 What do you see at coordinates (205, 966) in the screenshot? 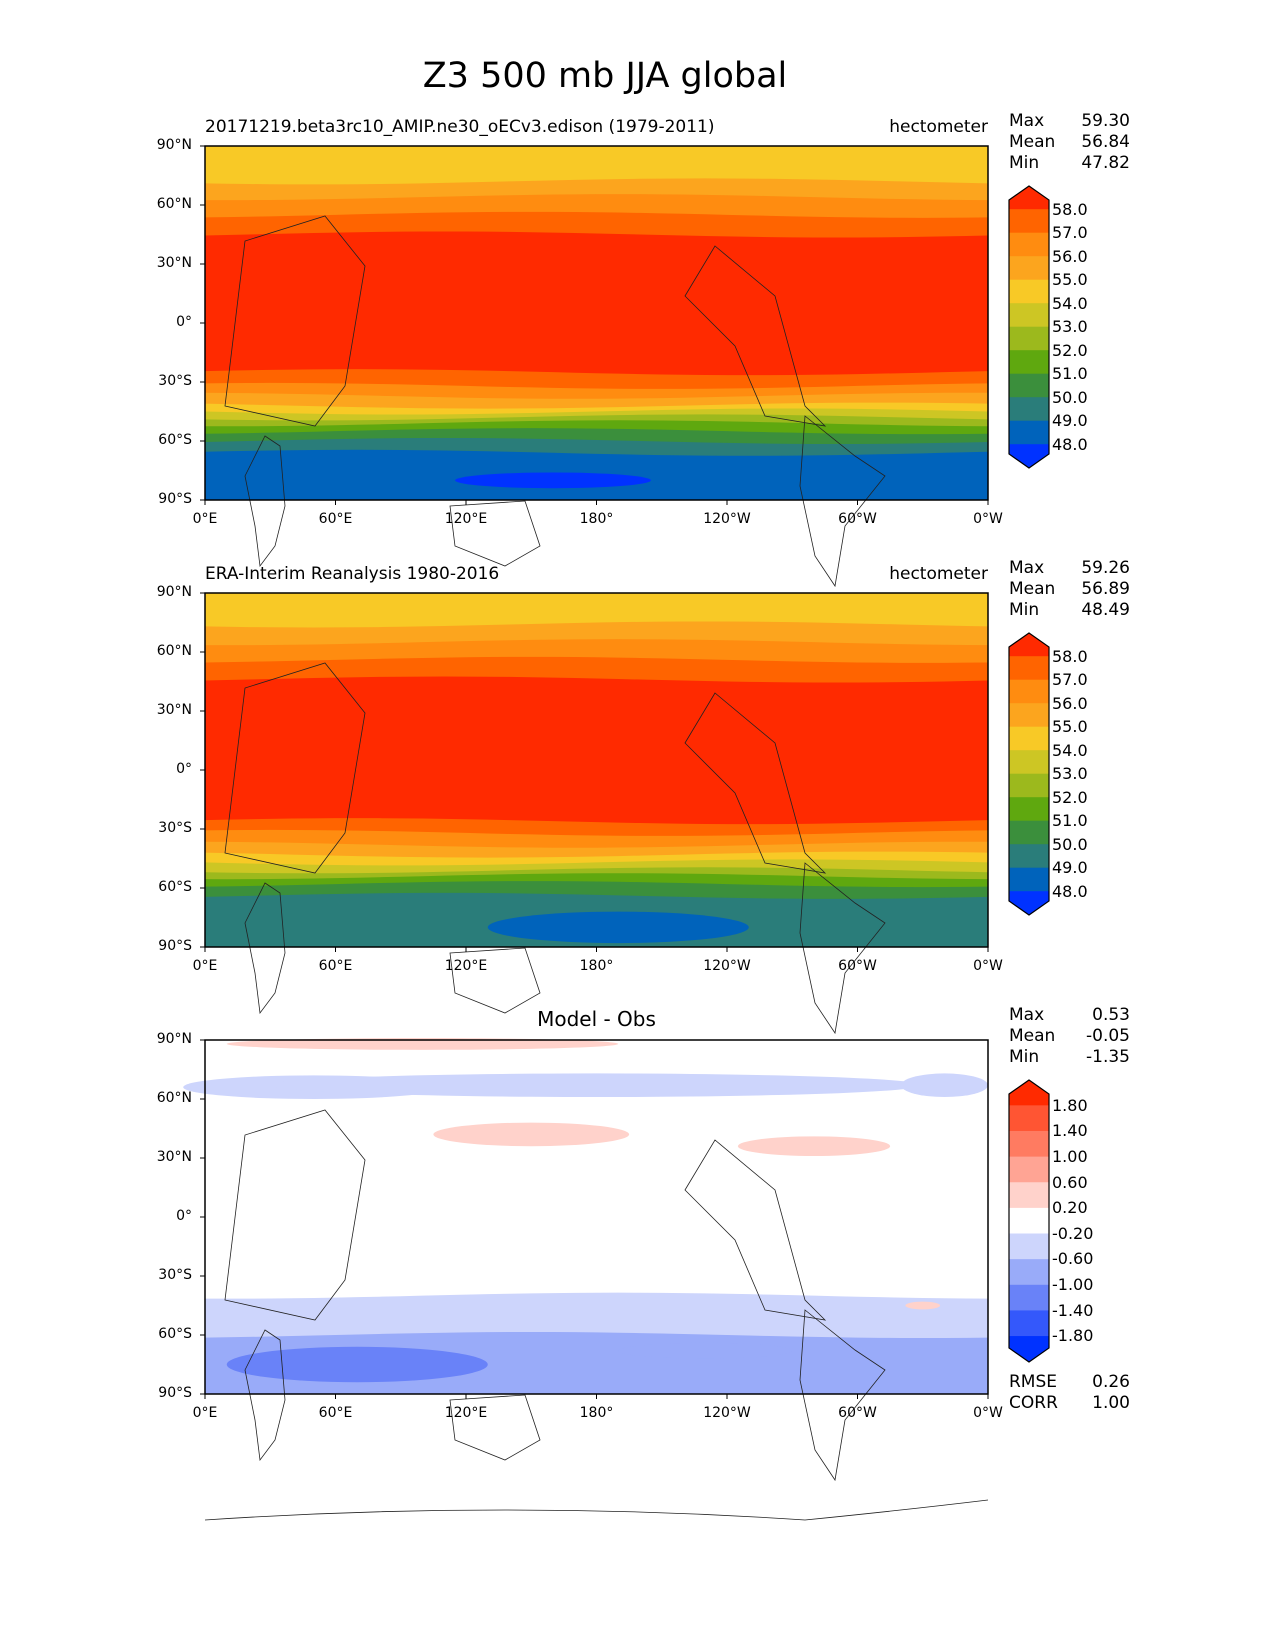
I see `lon-tick-label: 0°E` at bounding box center [205, 966].